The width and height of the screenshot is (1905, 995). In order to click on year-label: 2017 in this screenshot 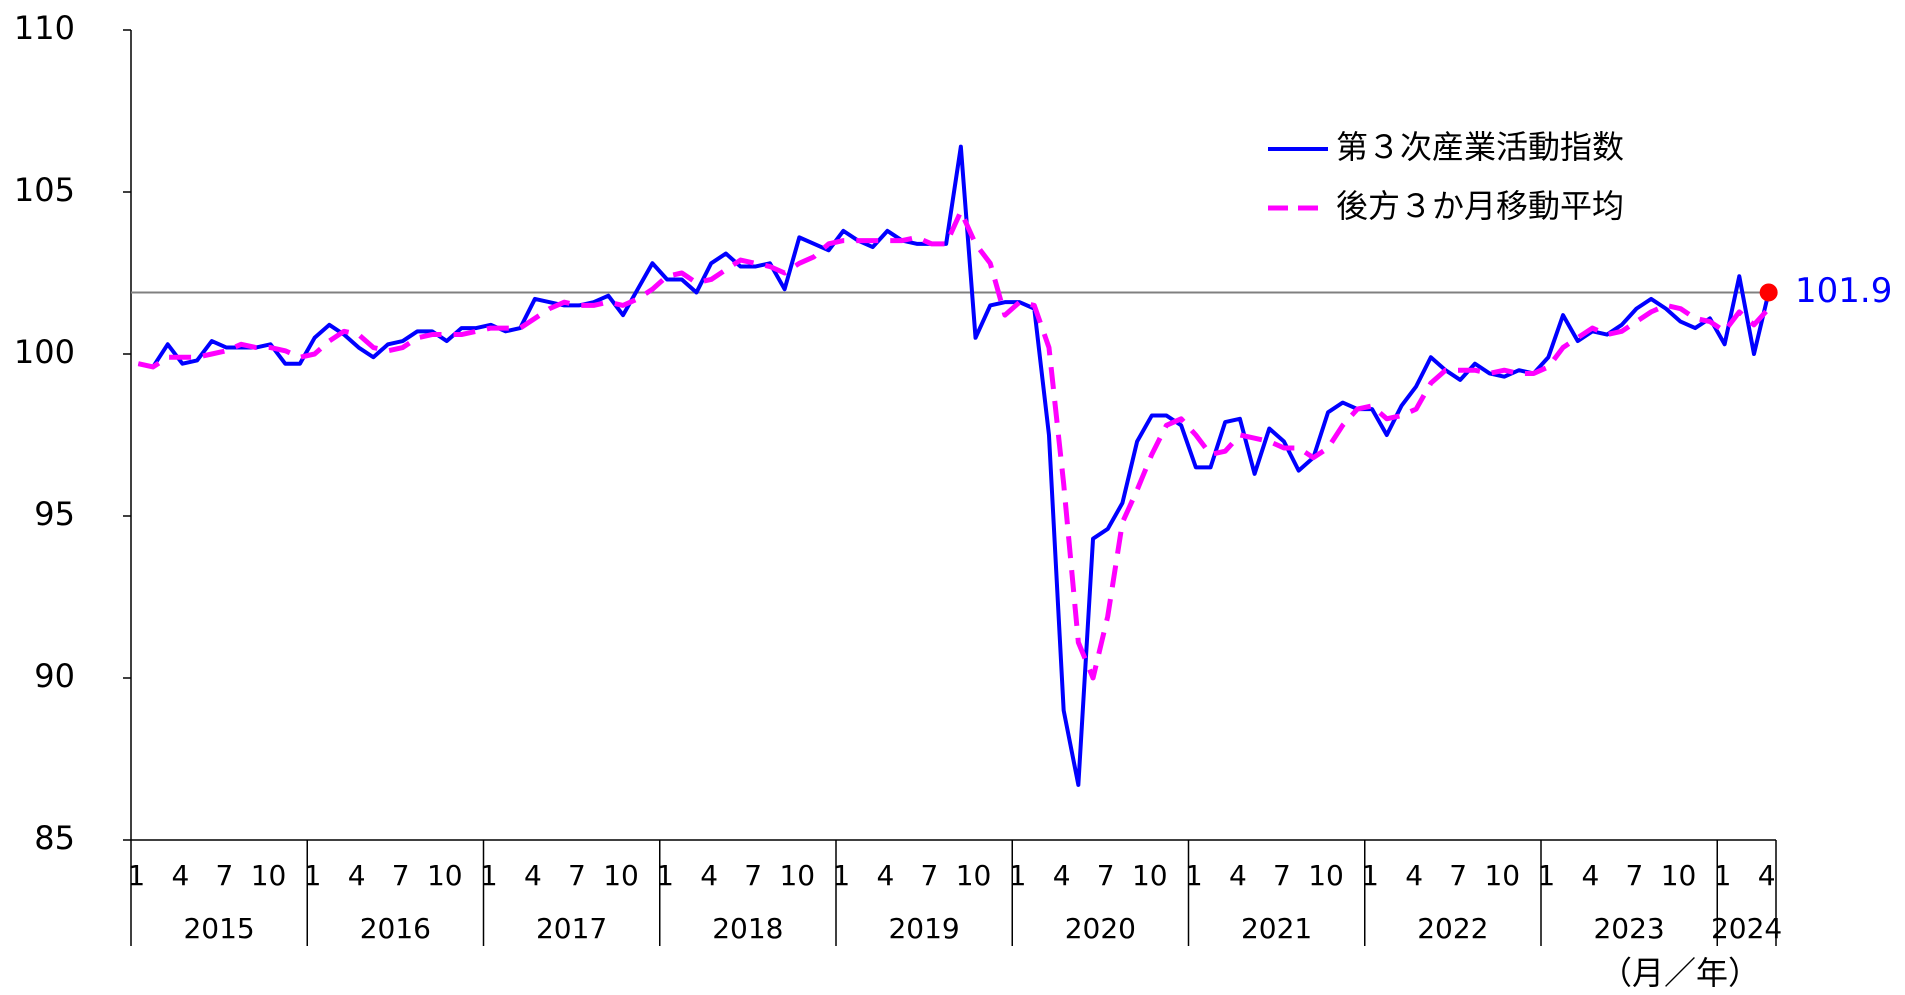, I will do `click(571, 928)`.